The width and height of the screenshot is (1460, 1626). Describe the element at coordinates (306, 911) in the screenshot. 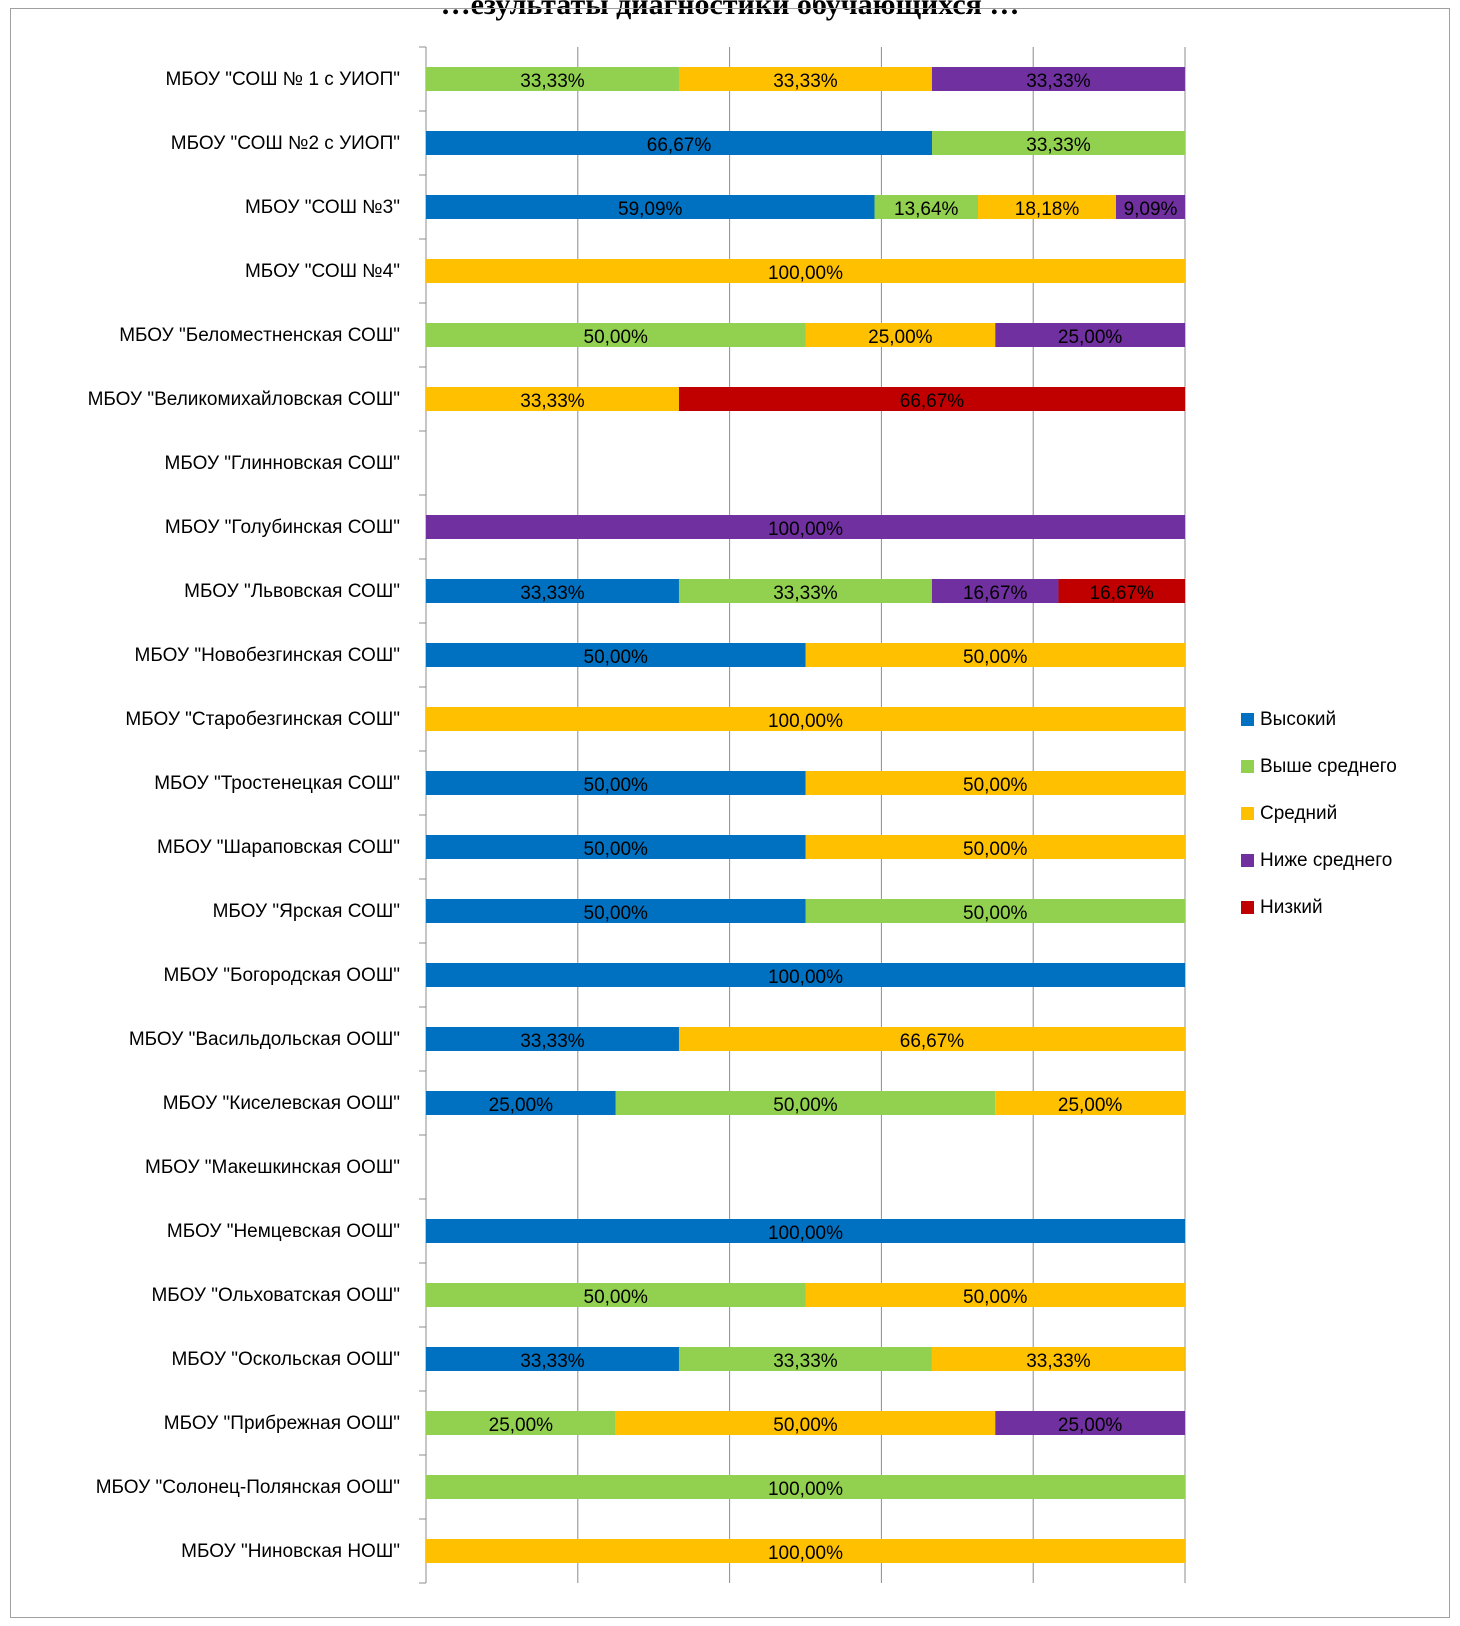

I see `category-label: МБОУ "Ярская СОШ"` at that location.